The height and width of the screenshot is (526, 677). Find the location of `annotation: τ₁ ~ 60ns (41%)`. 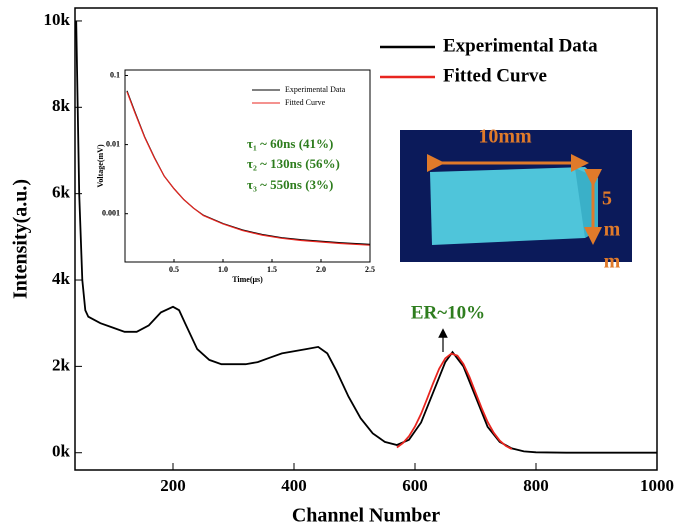

annotation: τ₁ ~ 60ns (41%) is located at coordinates (290, 143).